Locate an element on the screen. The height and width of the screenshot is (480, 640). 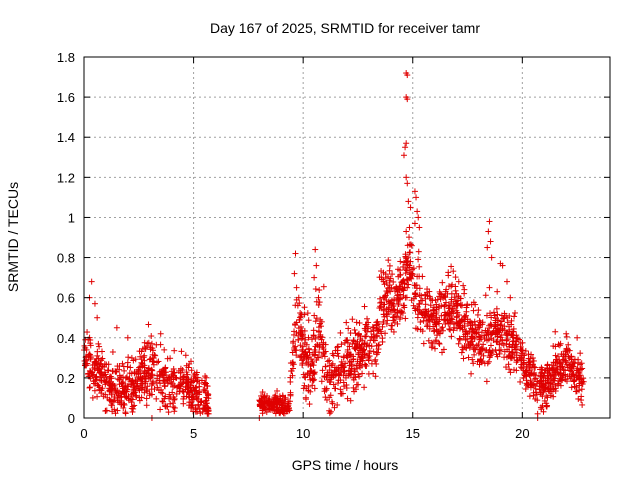
x-tick-label: 5 is located at coordinates (193, 433).